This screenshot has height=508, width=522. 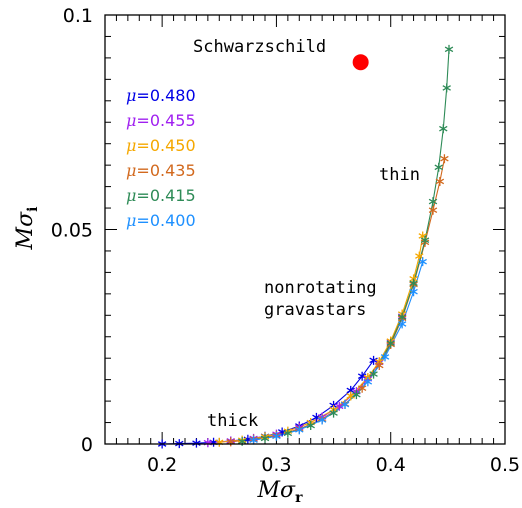 I want to click on thin-label: thin, so click(x=399, y=175).